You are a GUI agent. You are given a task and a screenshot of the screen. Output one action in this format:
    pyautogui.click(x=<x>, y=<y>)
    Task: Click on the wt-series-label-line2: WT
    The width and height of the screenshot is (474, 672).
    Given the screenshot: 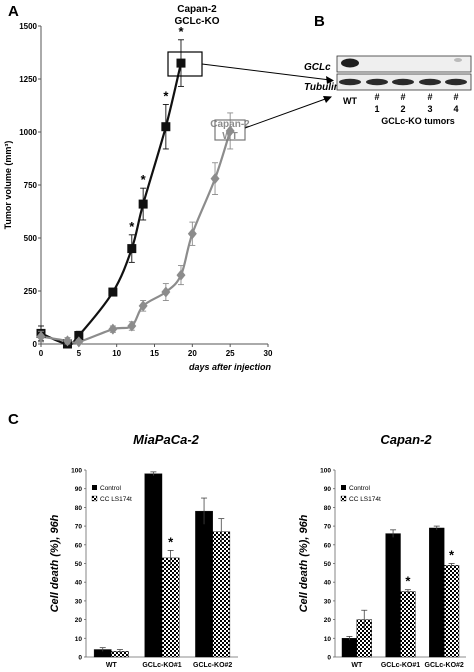 What is the action you would take?
    pyautogui.click(x=230, y=136)
    